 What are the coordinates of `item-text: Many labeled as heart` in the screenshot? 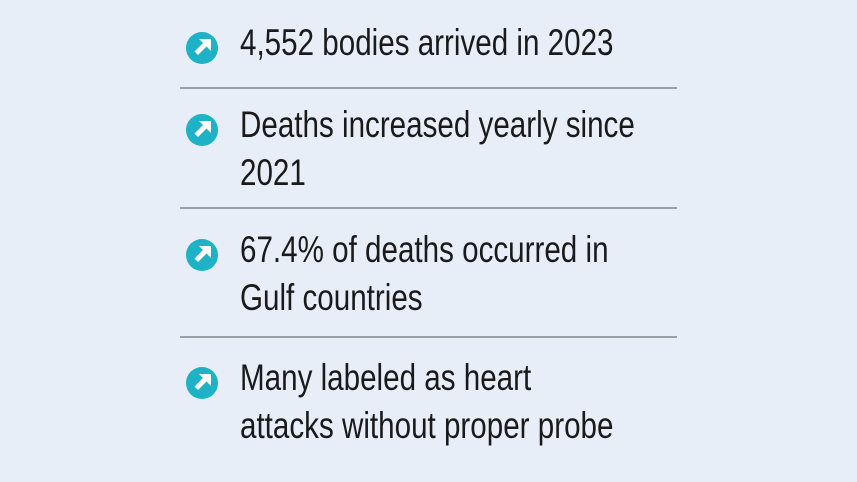 It's located at (386, 378).